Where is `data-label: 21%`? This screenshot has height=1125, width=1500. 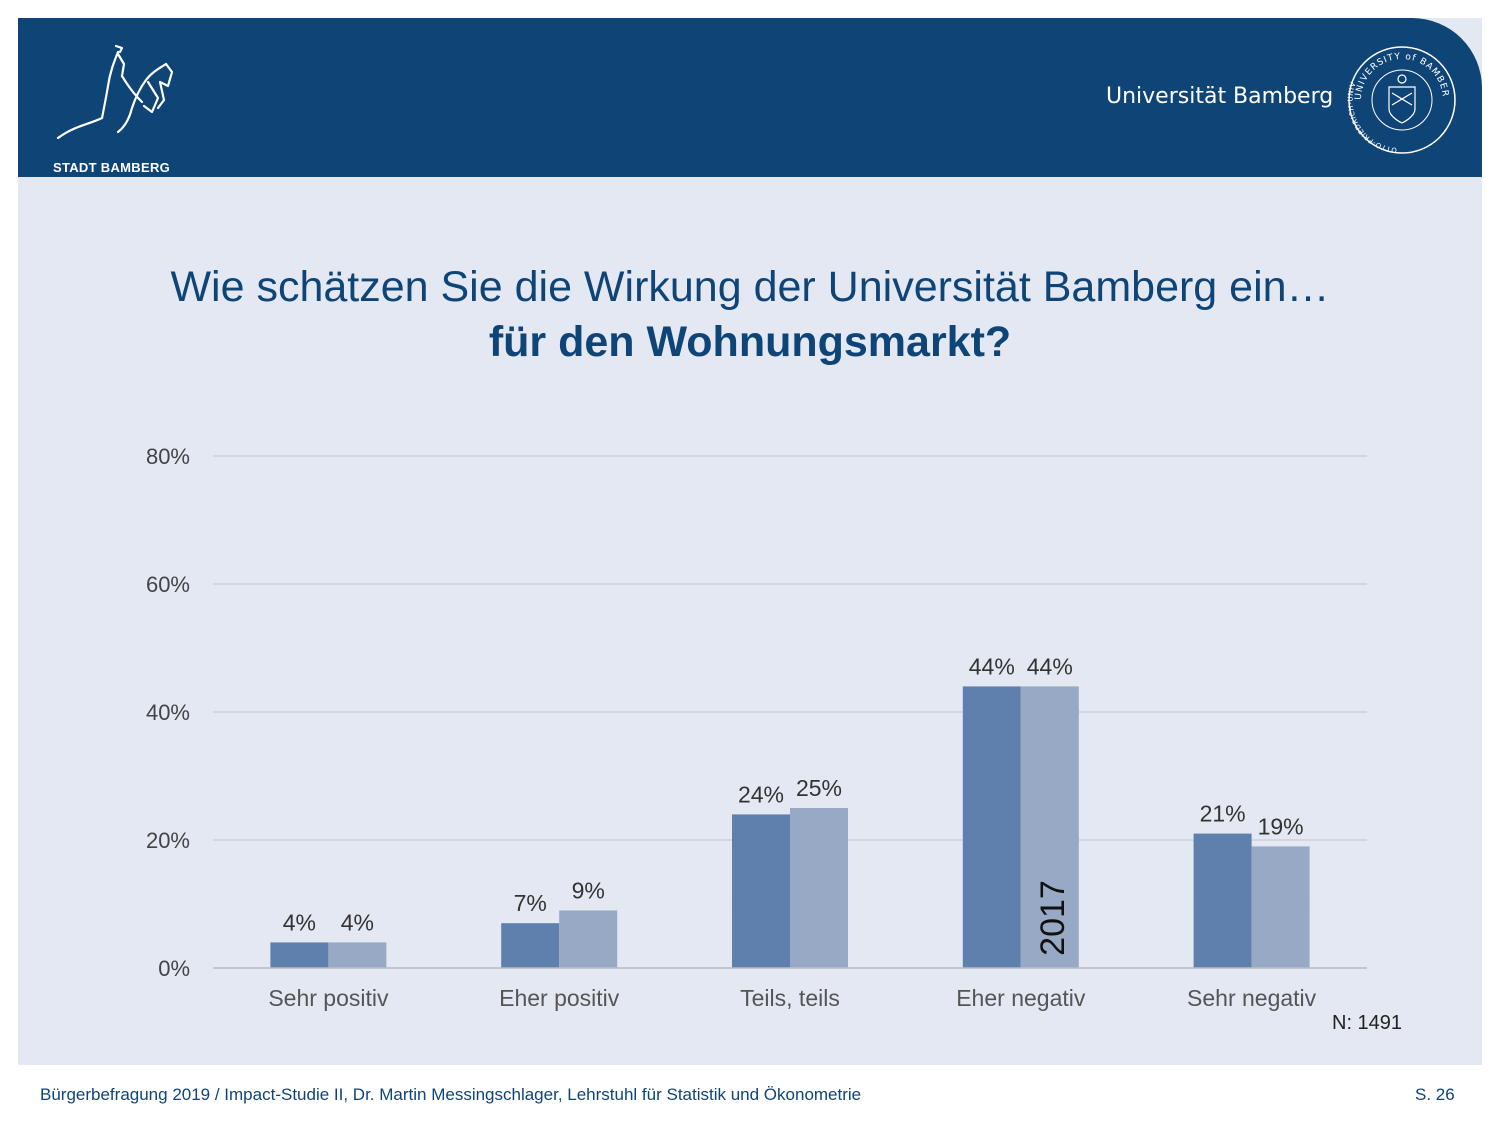
data-label: 21% is located at coordinates (1223, 814).